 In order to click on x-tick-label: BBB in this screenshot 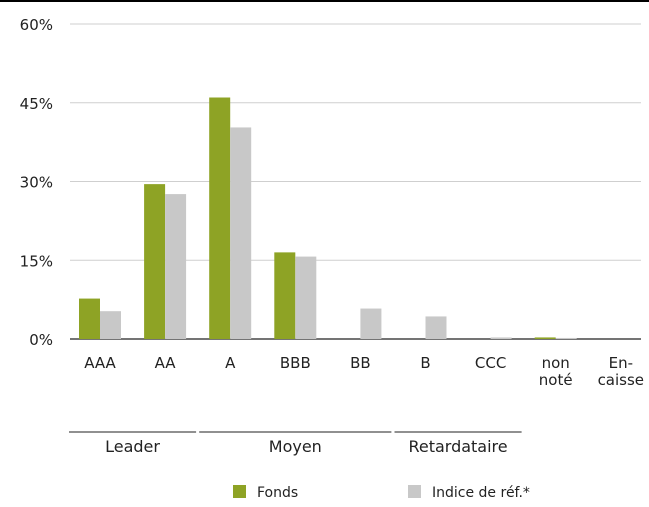, I will do `click(295, 363)`.